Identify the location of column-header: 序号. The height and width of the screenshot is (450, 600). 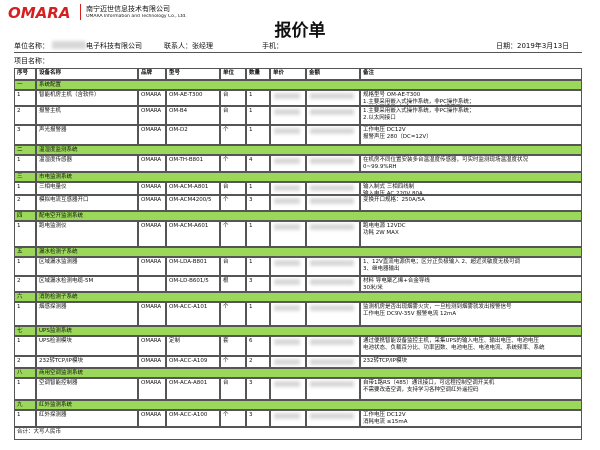
(25, 74).